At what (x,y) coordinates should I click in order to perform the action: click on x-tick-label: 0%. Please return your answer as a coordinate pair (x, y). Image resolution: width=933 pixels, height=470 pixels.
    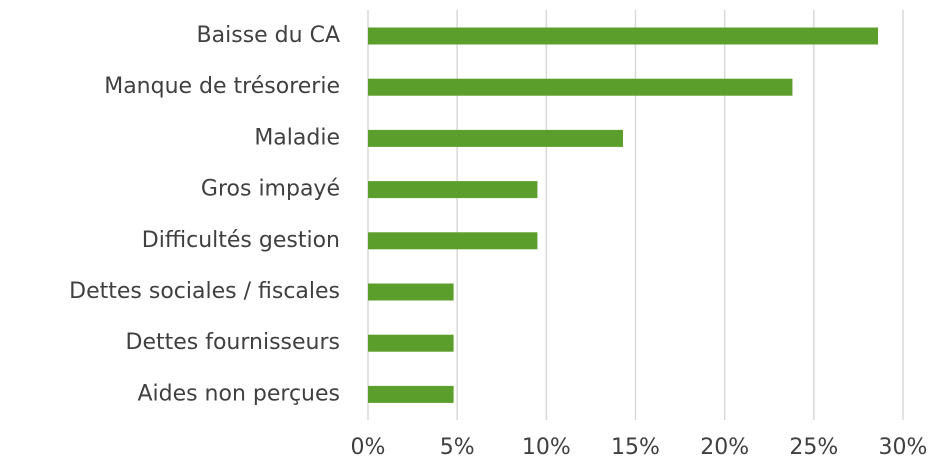
    Looking at the image, I should click on (368, 447).